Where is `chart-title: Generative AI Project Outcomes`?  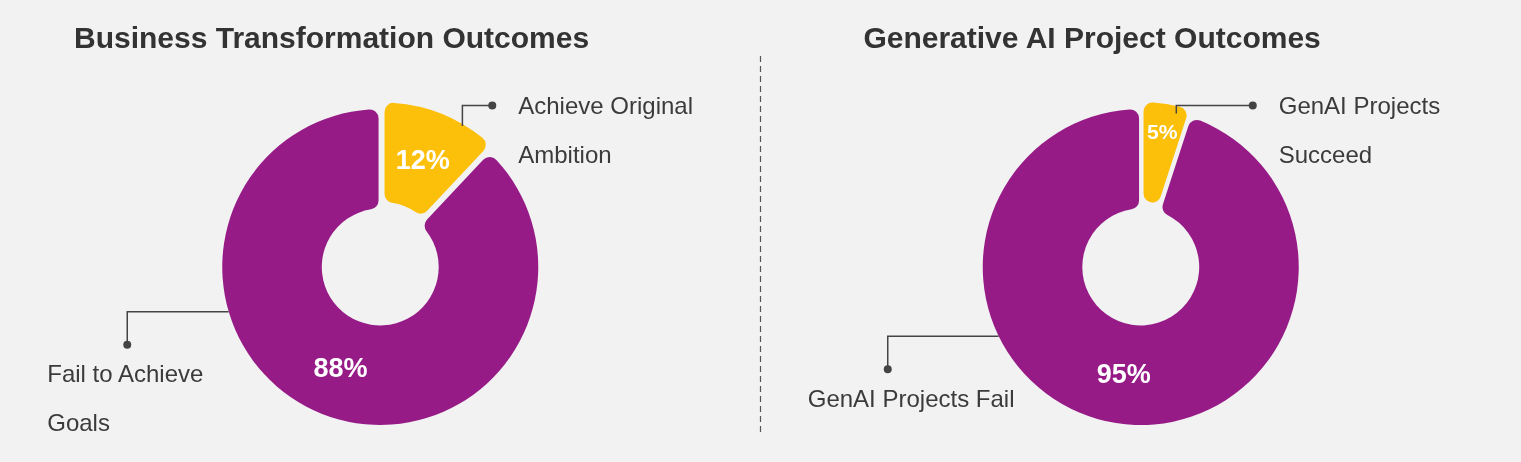 chart-title: Generative AI Project Outcomes is located at coordinates (1092, 37).